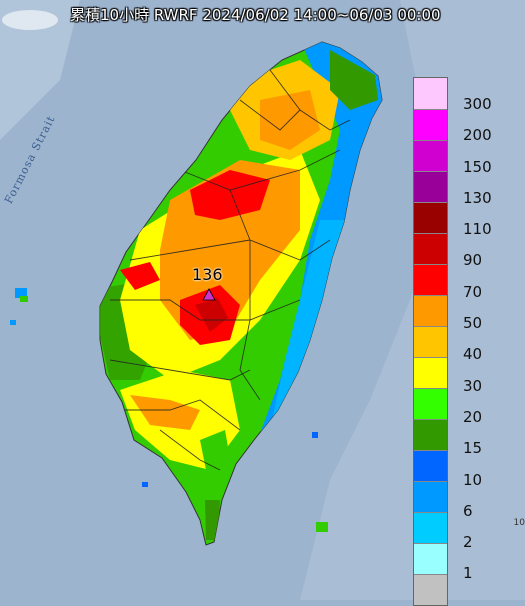 The image size is (525, 606). Describe the element at coordinates (473, 260) in the screenshot. I see `legend-label: 90` at that location.